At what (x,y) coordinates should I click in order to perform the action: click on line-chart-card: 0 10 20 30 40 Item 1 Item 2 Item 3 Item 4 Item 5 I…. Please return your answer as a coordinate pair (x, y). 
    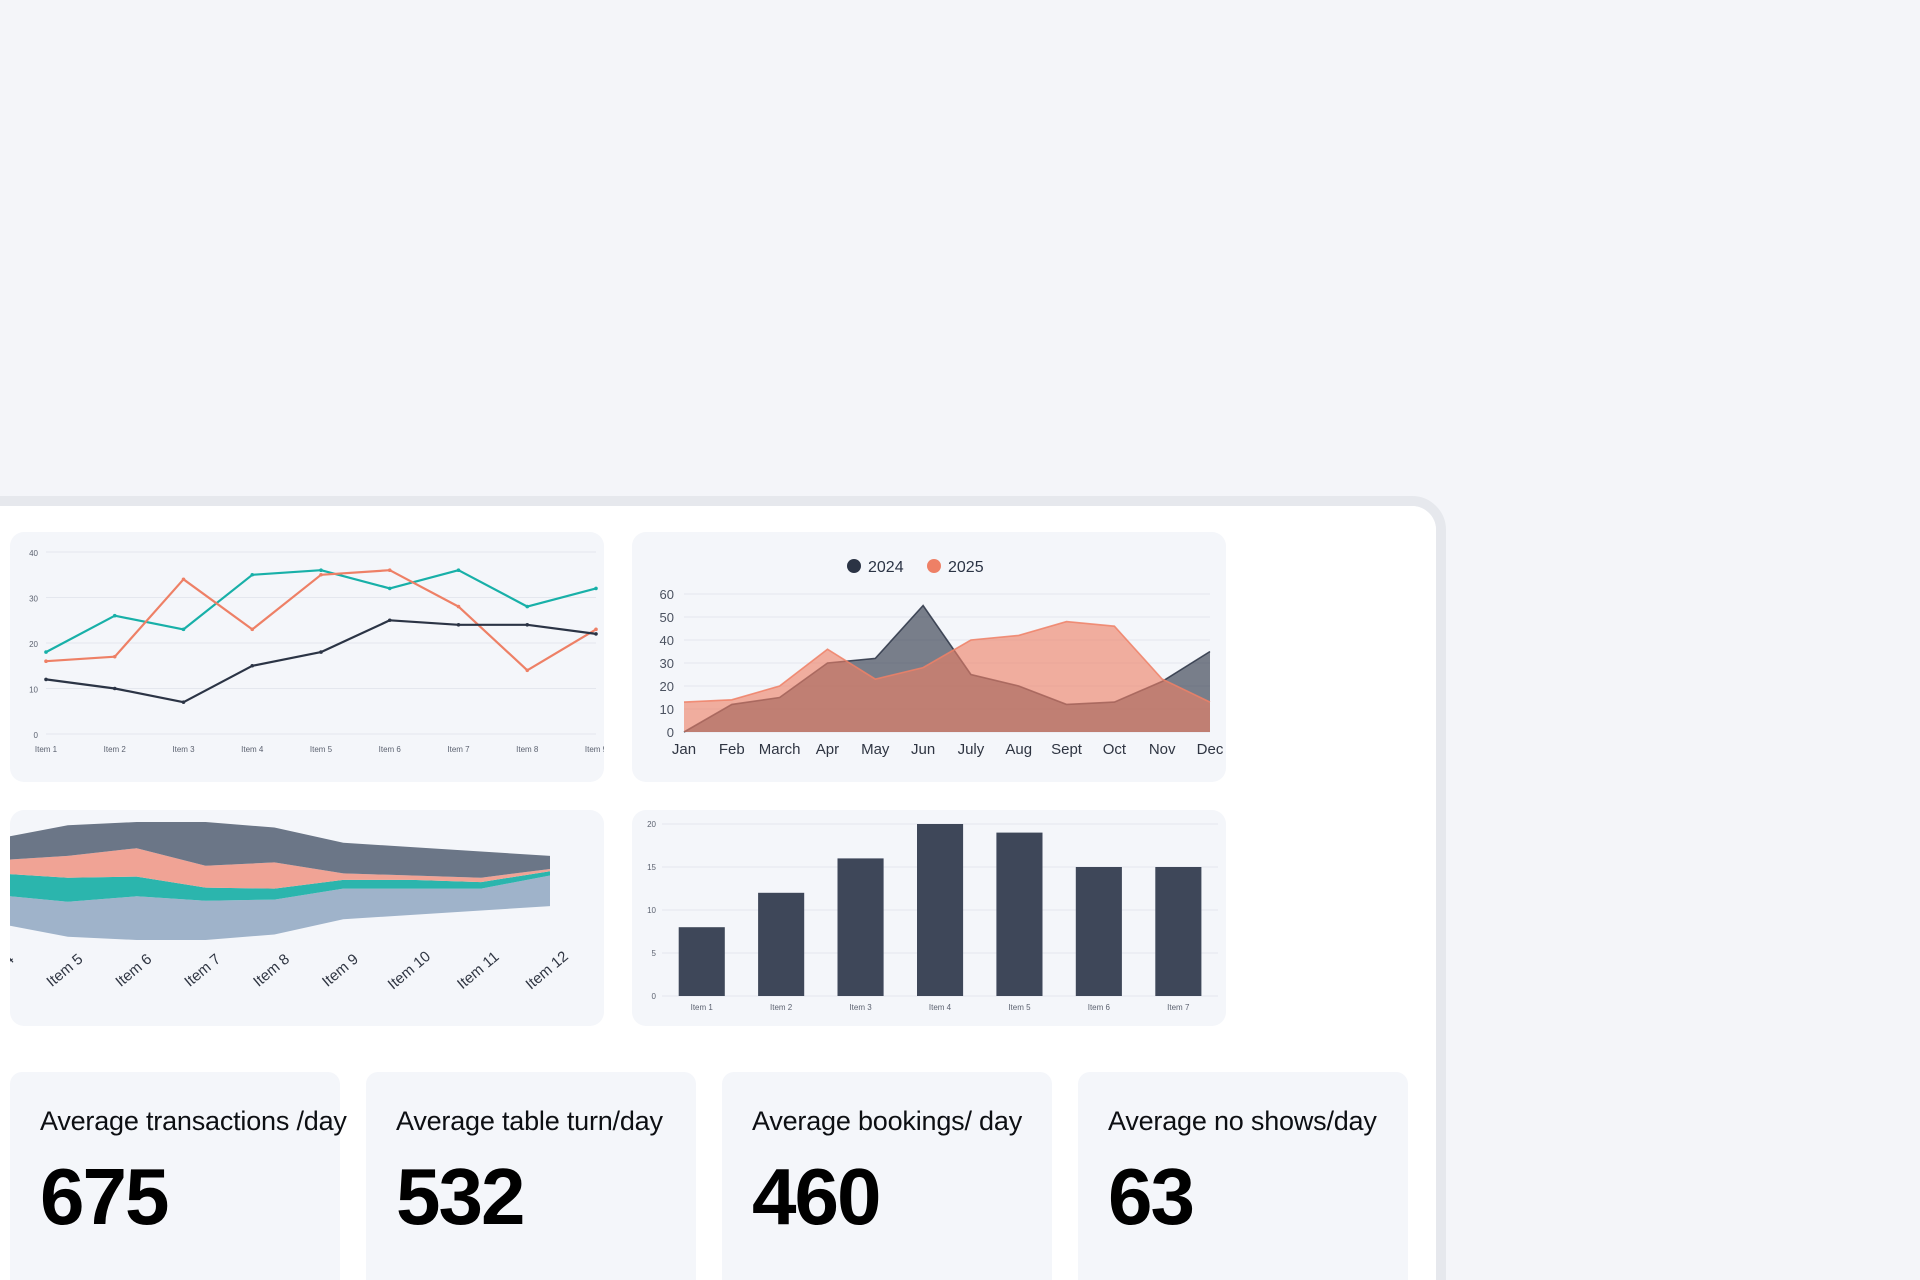
    Looking at the image, I should click on (307, 657).